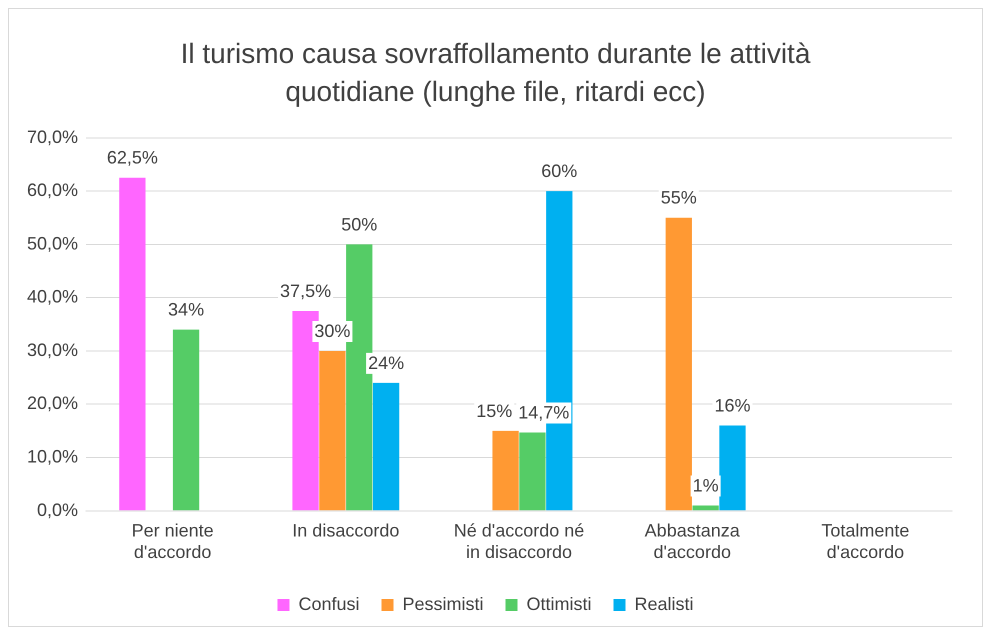 The width and height of the screenshot is (991, 635). Describe the element at coordinates (559, 171) in the screenshot. I see `data-label: 60%` at that location.